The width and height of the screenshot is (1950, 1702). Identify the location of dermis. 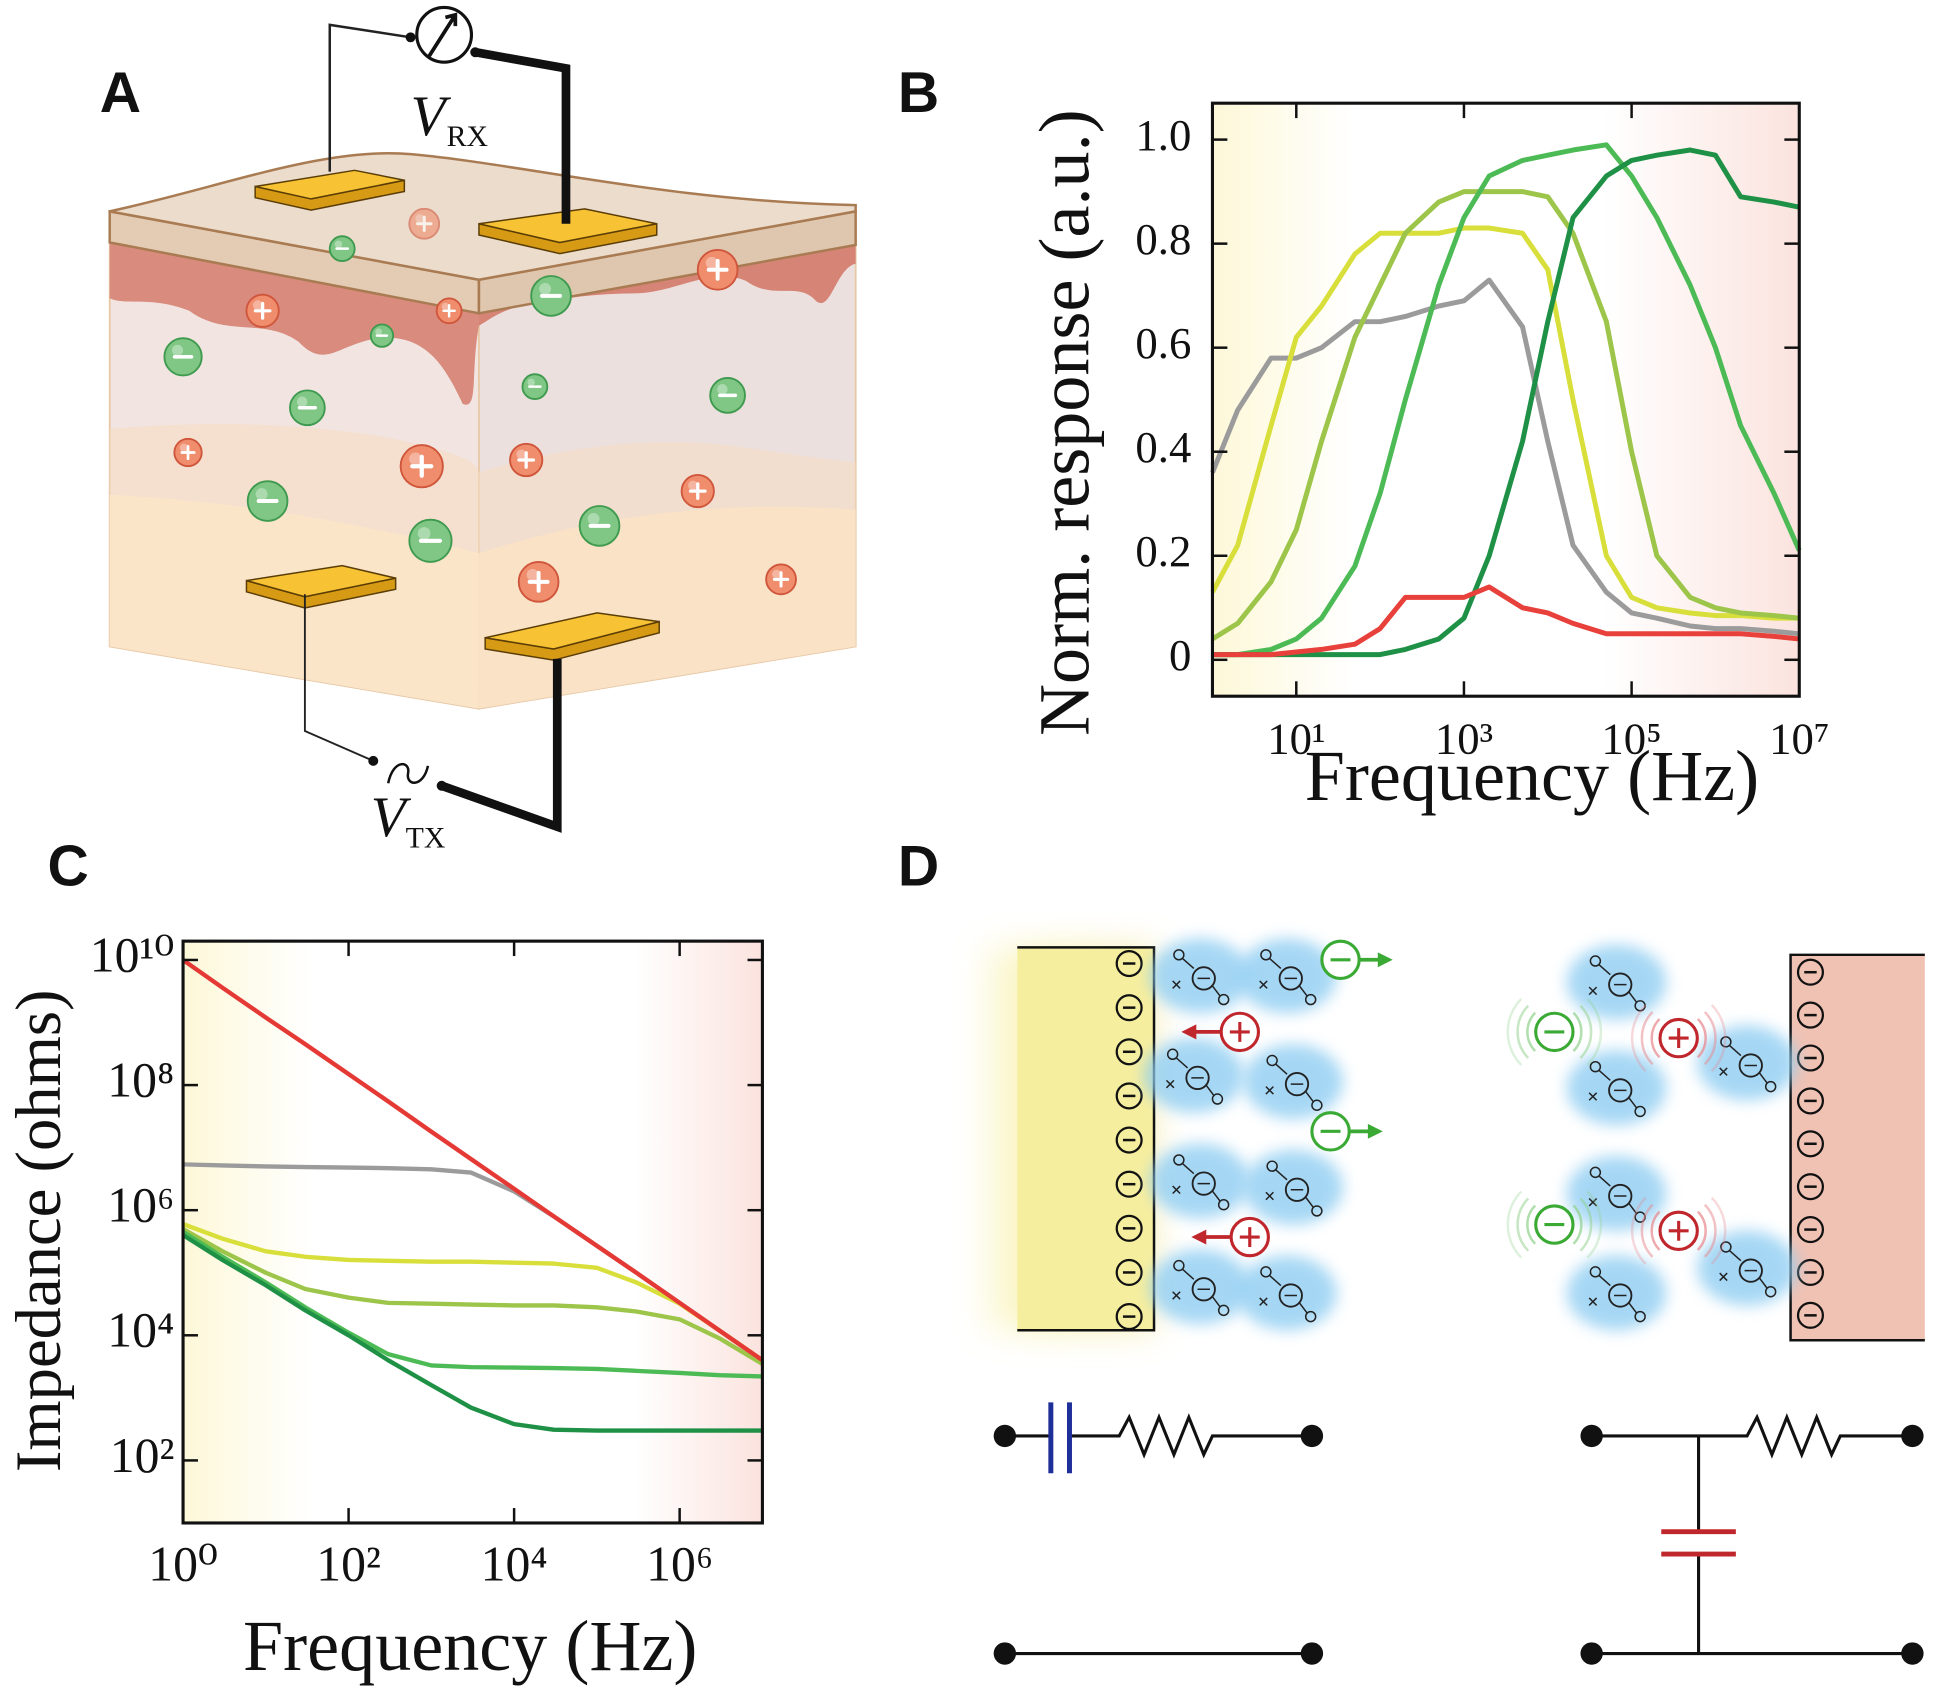
(294, 323).